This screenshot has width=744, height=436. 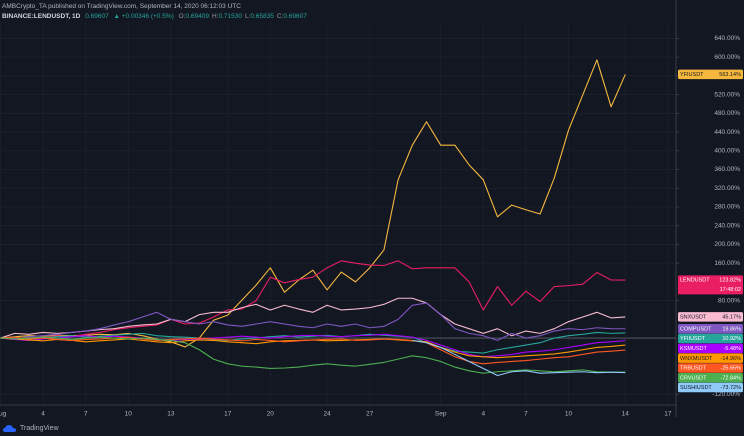 I want to click on series-name: CRVUSDT, so click(x=693, y=378).